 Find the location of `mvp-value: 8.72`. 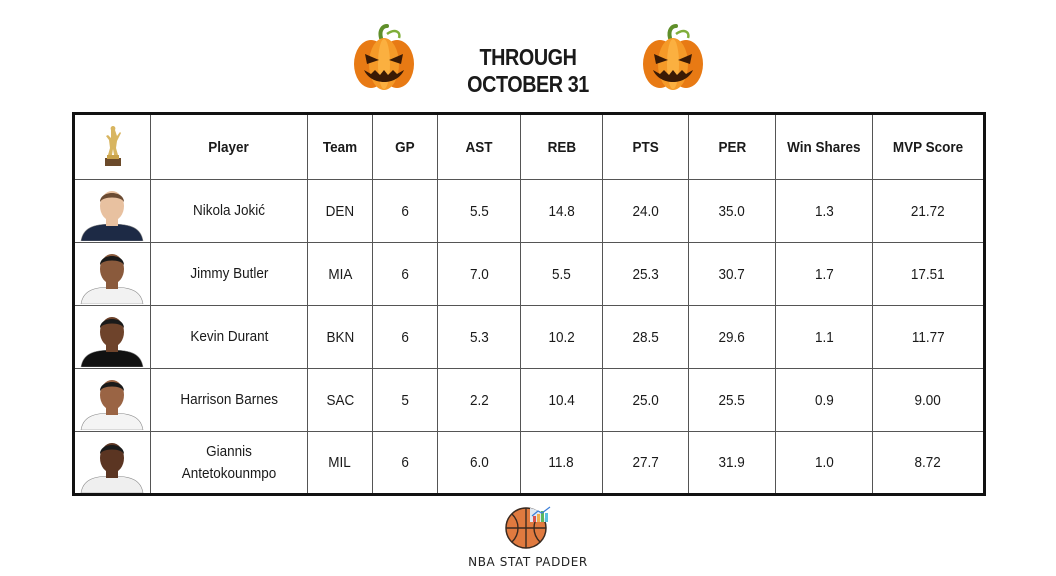

mvp-value: 8.72 is located at coordinates (928, 462).